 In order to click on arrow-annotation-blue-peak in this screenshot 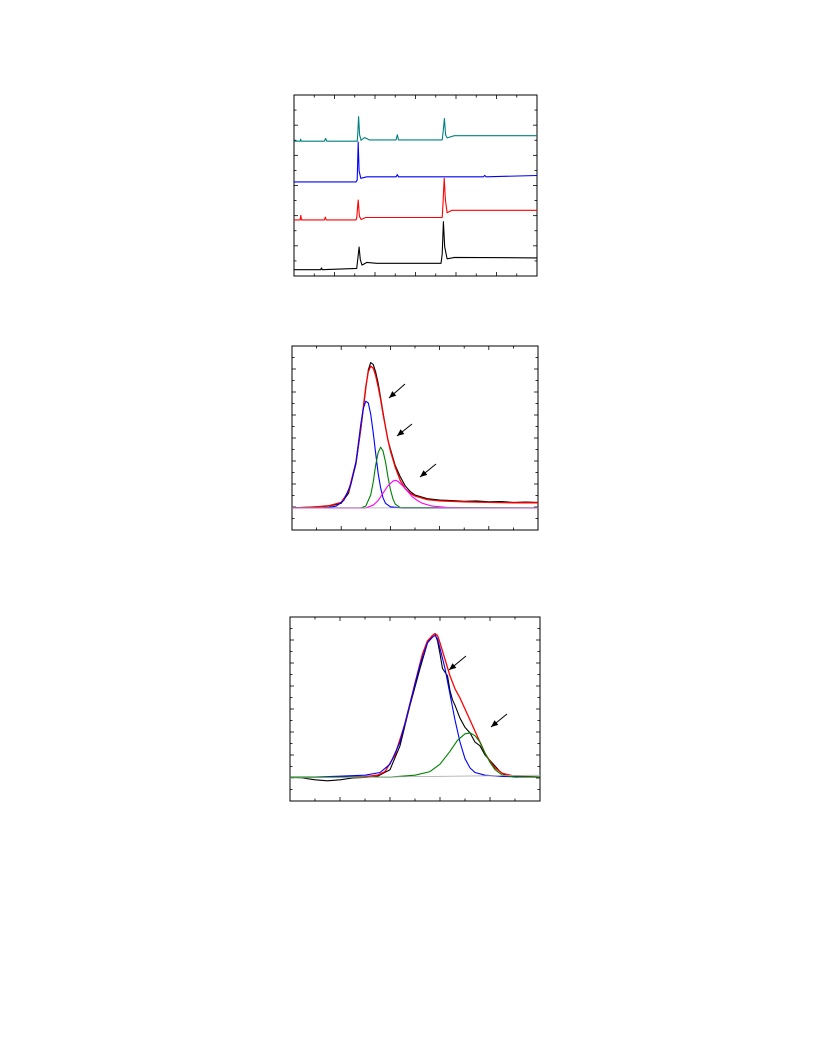, I will do `click(397, 391)`.